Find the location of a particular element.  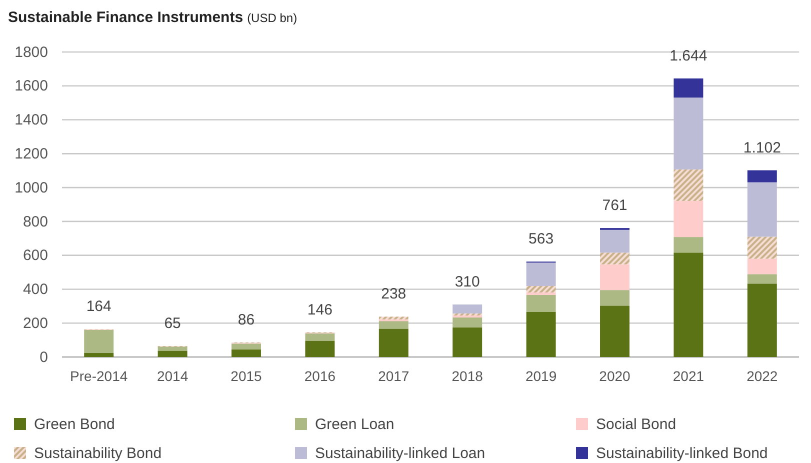

y-tick-label: 1600 is located at coordinates (31, 86).